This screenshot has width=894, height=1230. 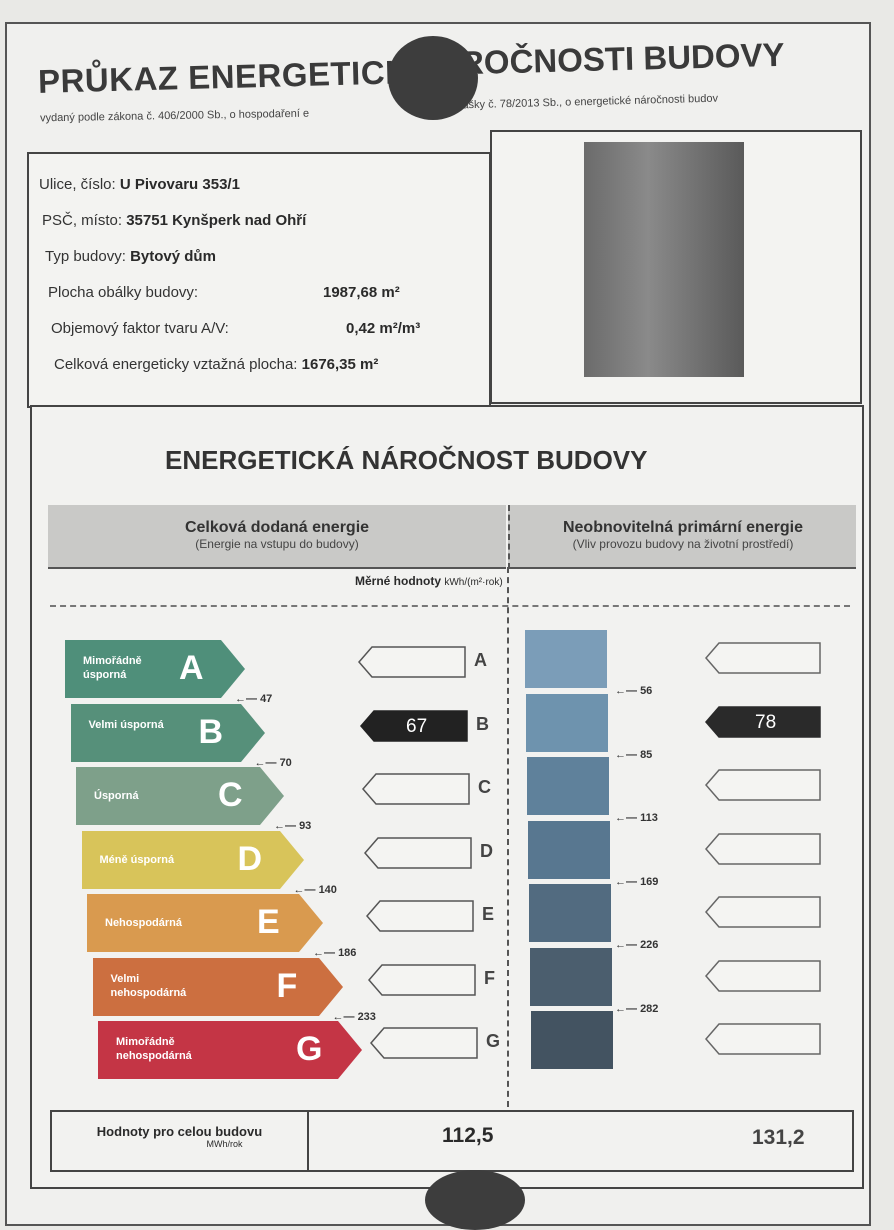 I want to click on section-title: ENERGETICKÁ NÁROČNOST BUDOVY, so click(x=406, y=460).